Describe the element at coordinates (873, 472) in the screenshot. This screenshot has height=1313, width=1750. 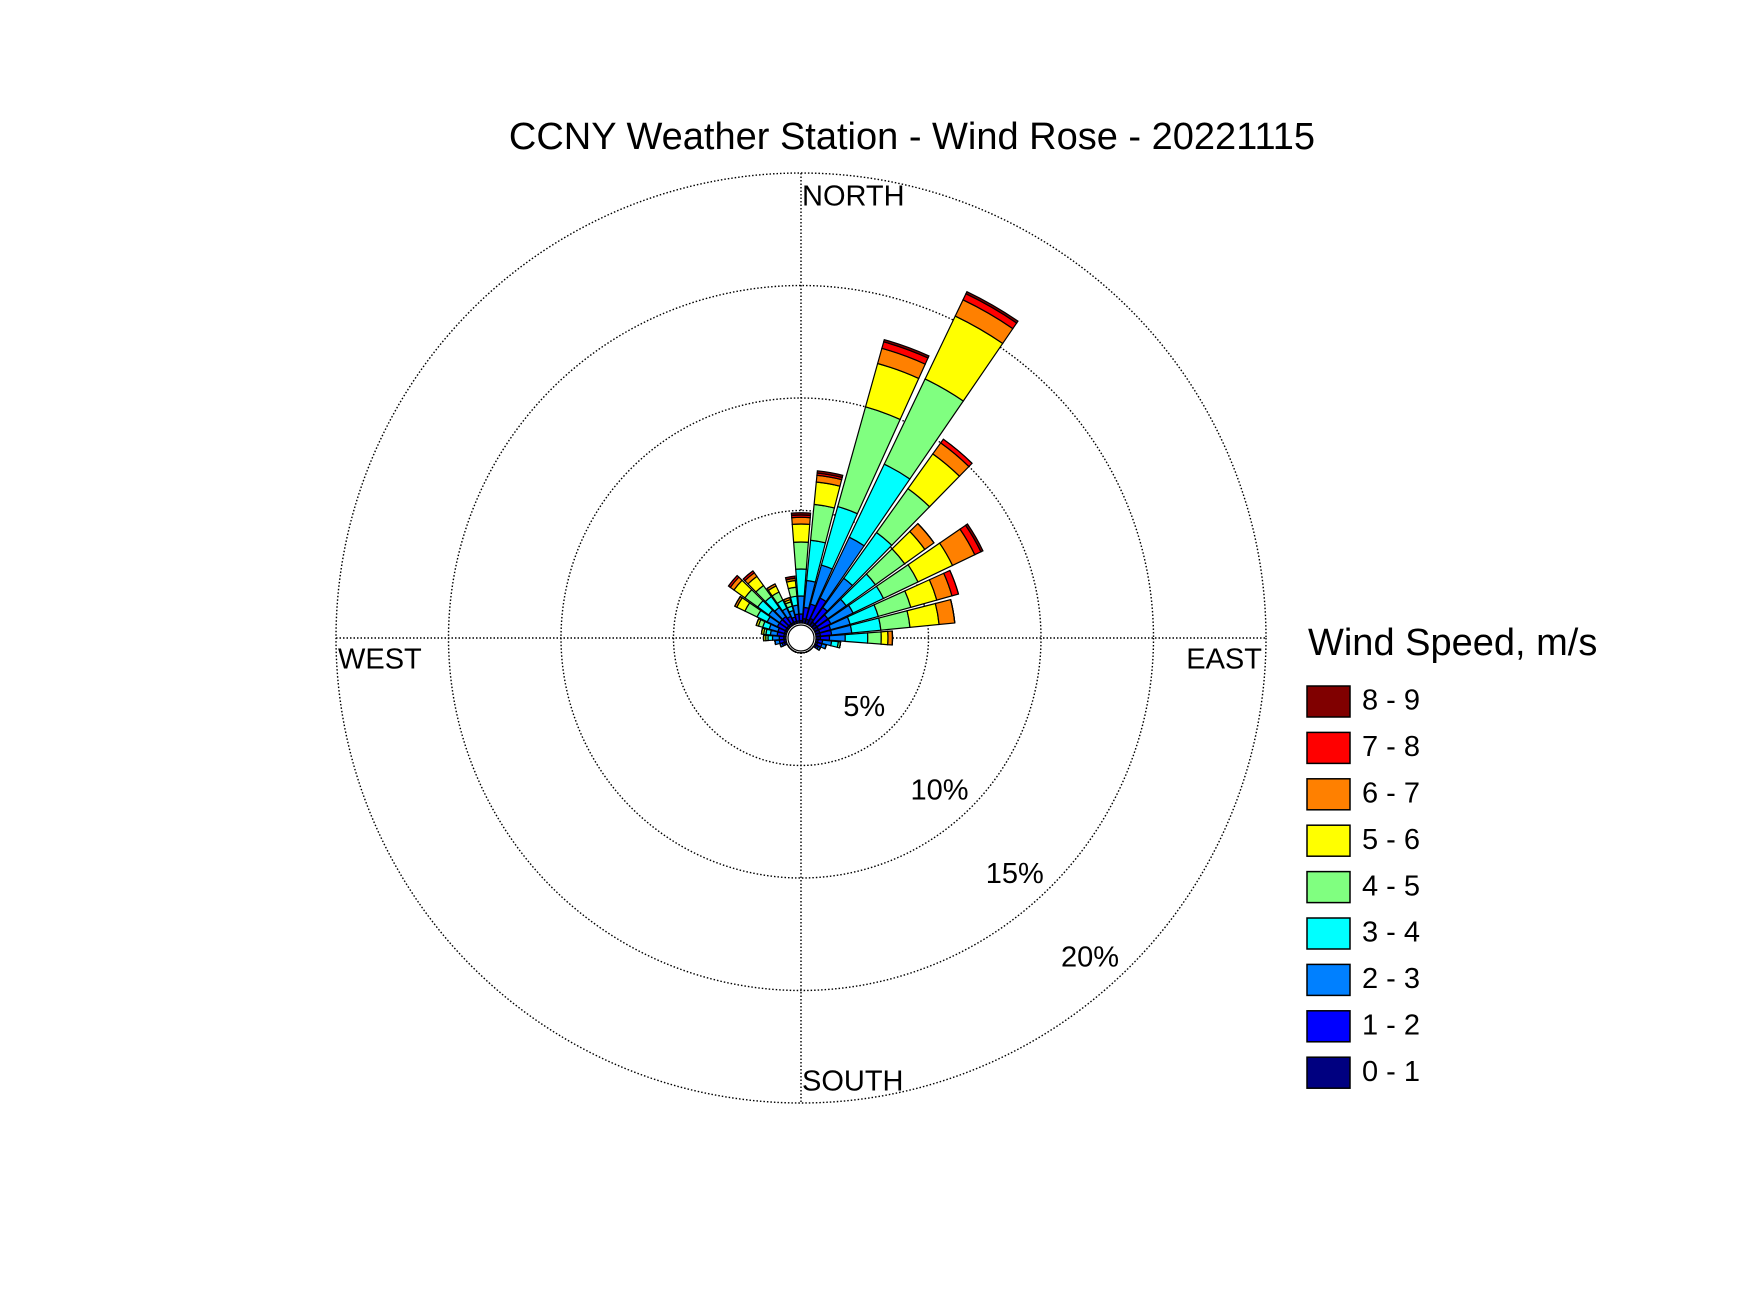
I see `petals` at that location.